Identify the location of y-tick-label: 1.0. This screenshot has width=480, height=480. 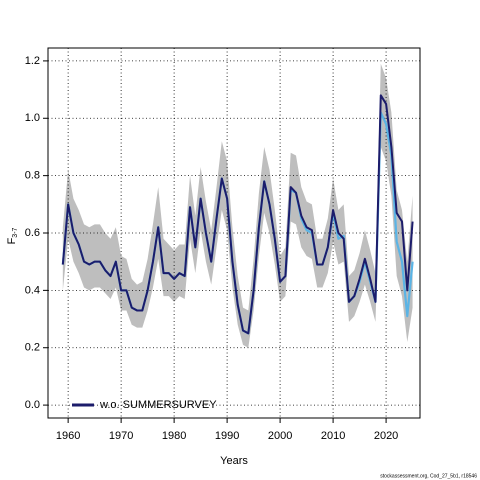
(32, 118).